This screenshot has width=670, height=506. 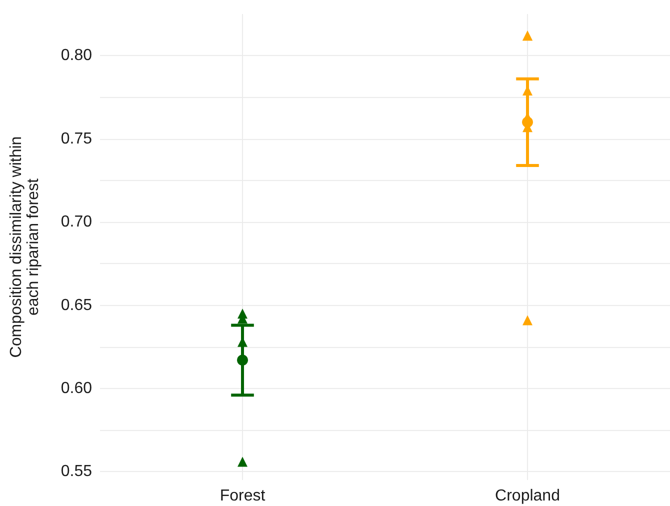 What do you see at coordinates (76, 471) in the screenshot?
I see `y-tick-label: 0.55` at bounding box center [76, 471].